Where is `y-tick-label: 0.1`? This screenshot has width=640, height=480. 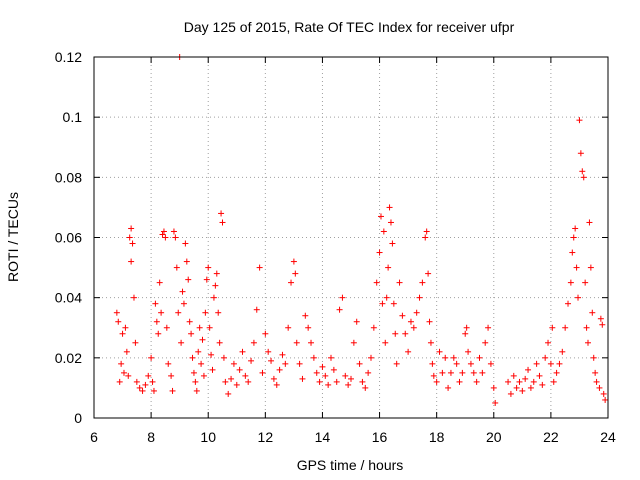 y-tick-label: 0.1 is located at coordinates (73, 117).